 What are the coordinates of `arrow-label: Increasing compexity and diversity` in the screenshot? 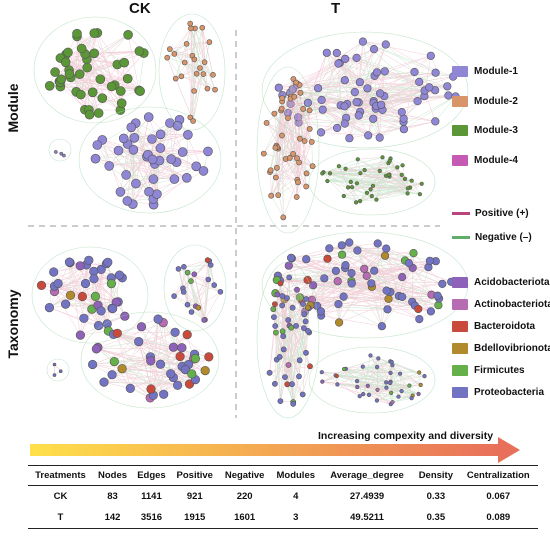 It's located at (406, 436).